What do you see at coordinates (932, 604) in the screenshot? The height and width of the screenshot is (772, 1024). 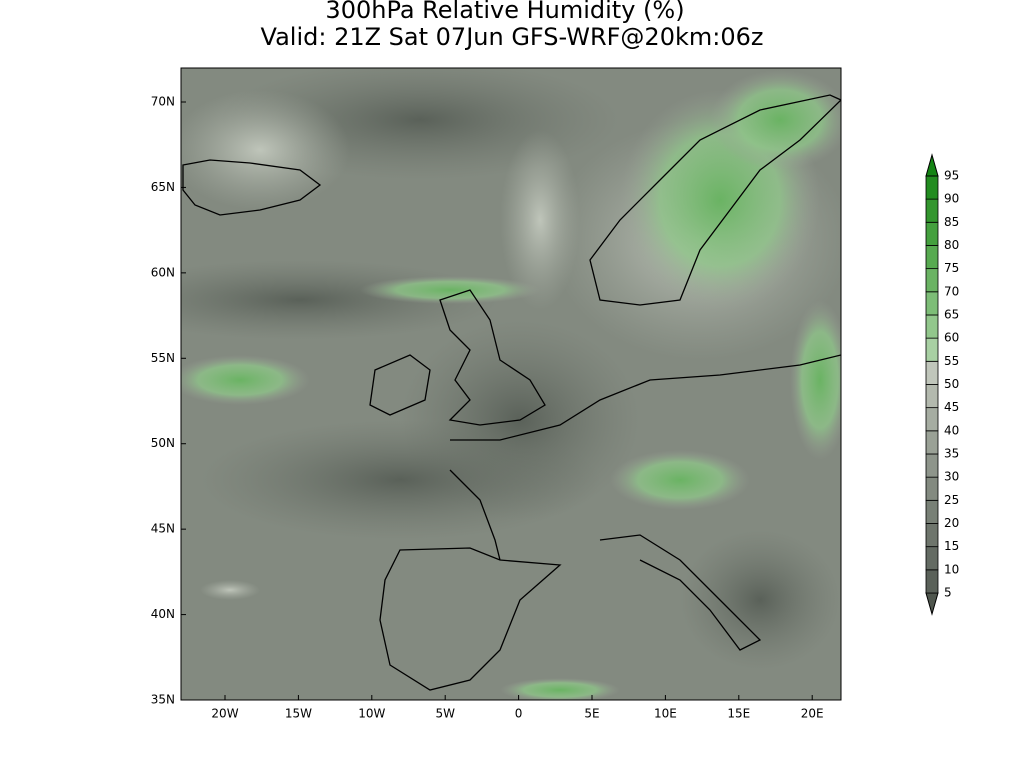 I see `colorbar-bottom-triangle` at bounding box center [932, 604].